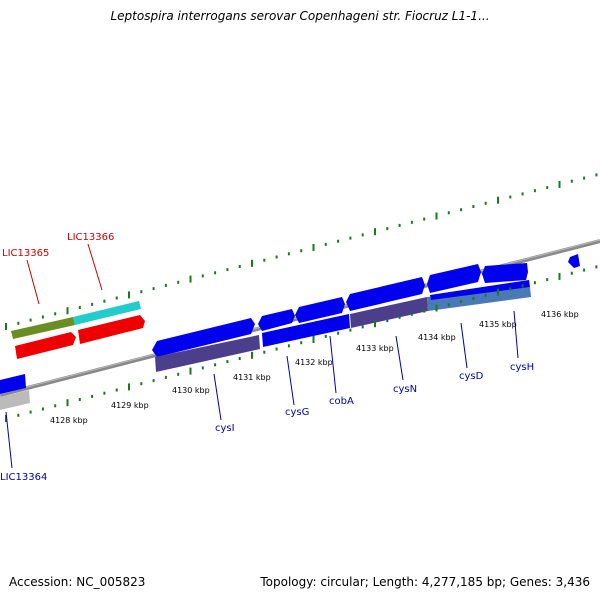 The height and width of the screenshot is (600, 600). I want to click on gene-label-lic13364: LIC13364, so click(23, 477).